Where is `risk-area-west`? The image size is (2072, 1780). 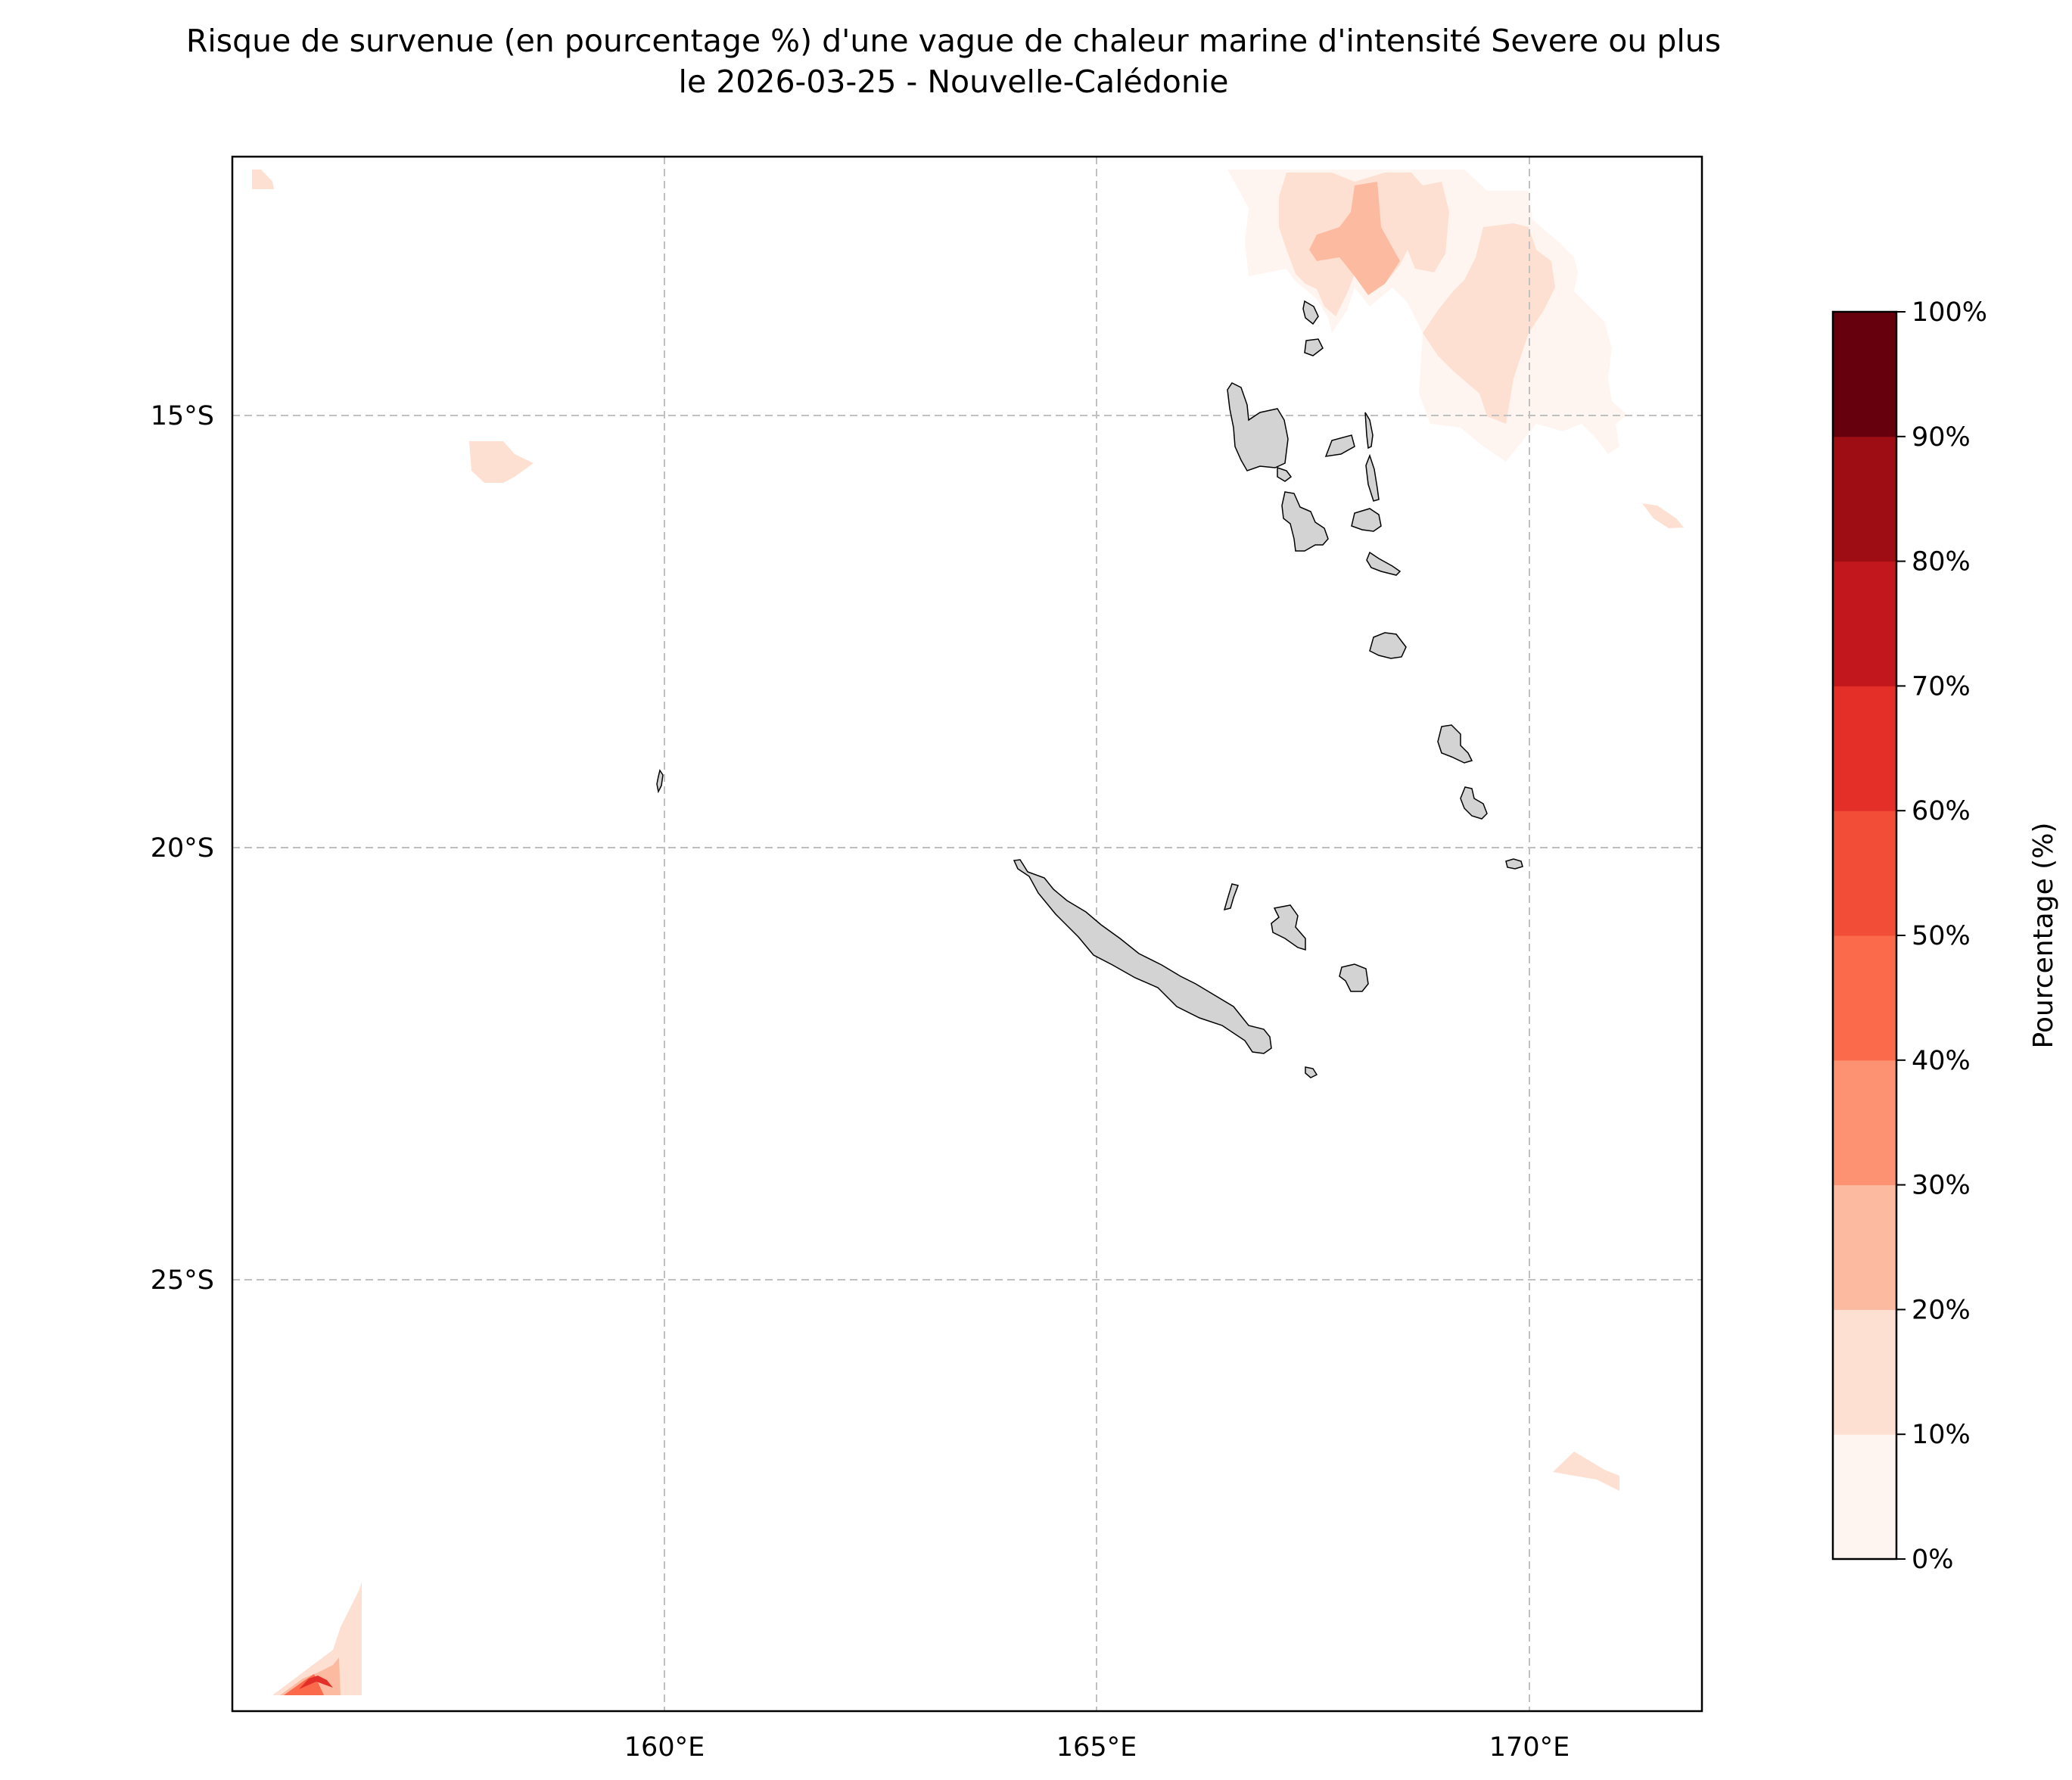
risk-area-west is located at coordinates (501, 462).